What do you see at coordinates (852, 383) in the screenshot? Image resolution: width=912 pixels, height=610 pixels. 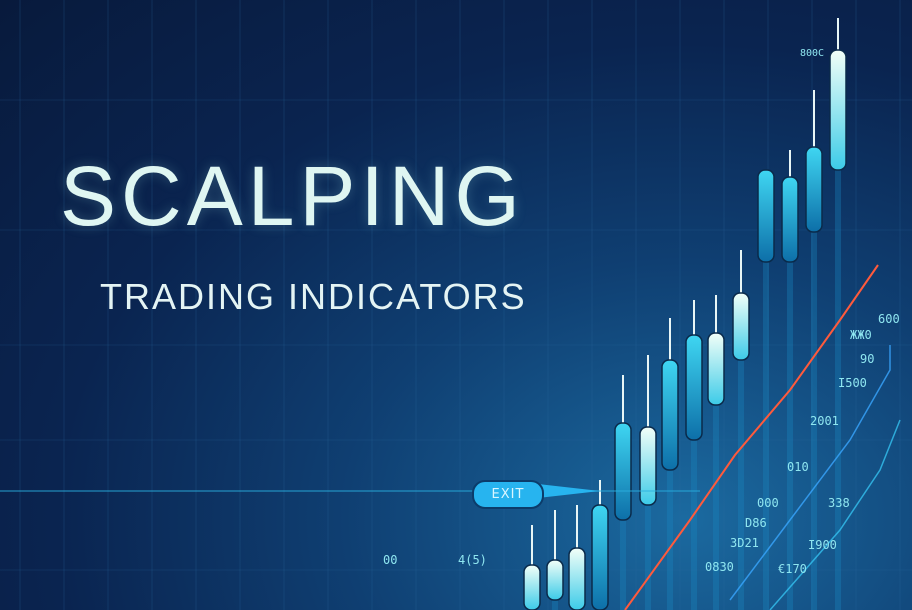 I see `price-label: I500` at bounding box center [852, 383].